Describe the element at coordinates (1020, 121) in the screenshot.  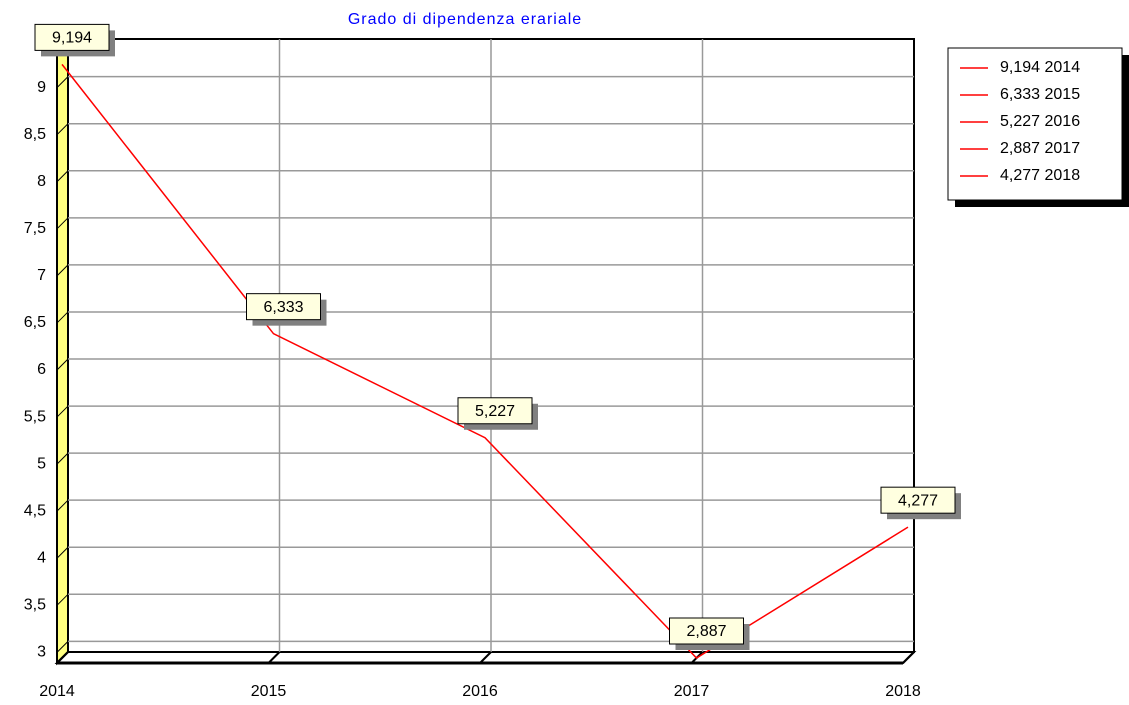
I see `legend-value: 5,227` at that location.